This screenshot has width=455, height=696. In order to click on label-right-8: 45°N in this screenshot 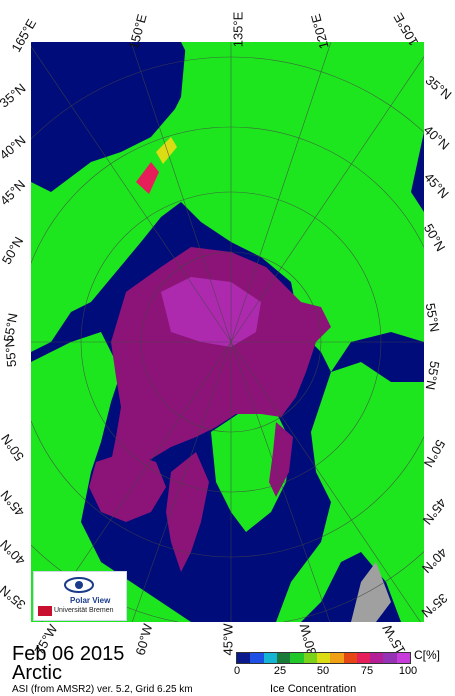, I will do `click(435, 511)`.